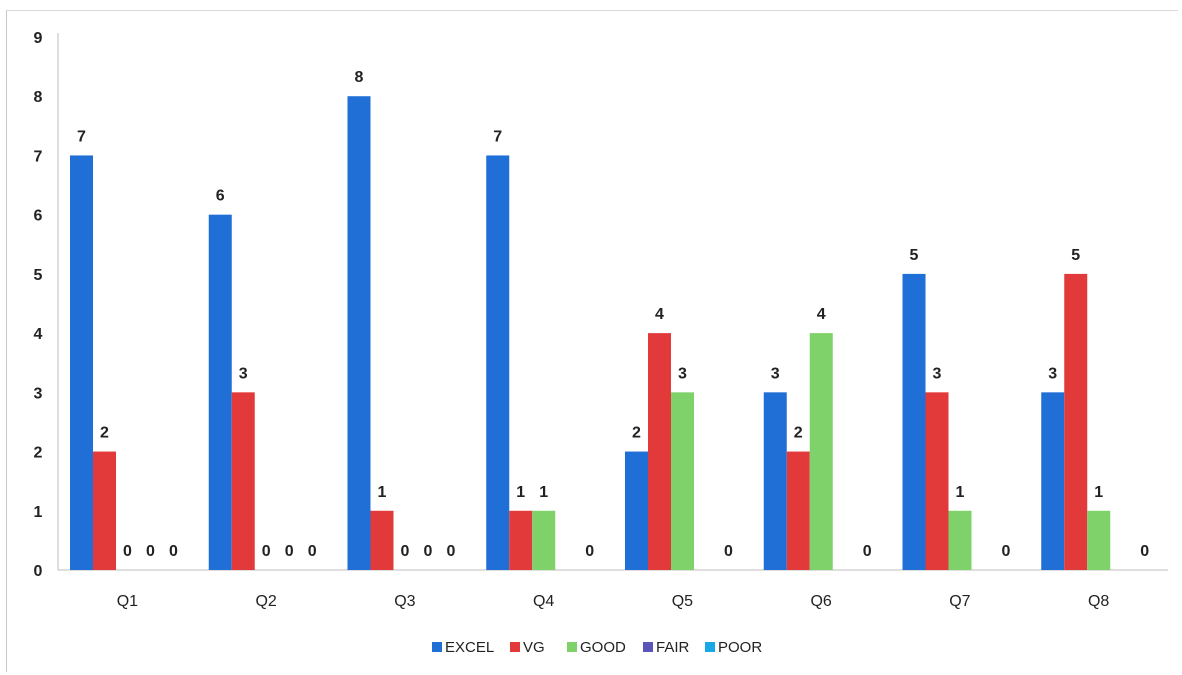 The height and width of the screenshot is (675, 1182). What do you see at coordinates (498, 362) in the screenshot?
I see `bar-excel-q4` at bounding box center [498, 362].